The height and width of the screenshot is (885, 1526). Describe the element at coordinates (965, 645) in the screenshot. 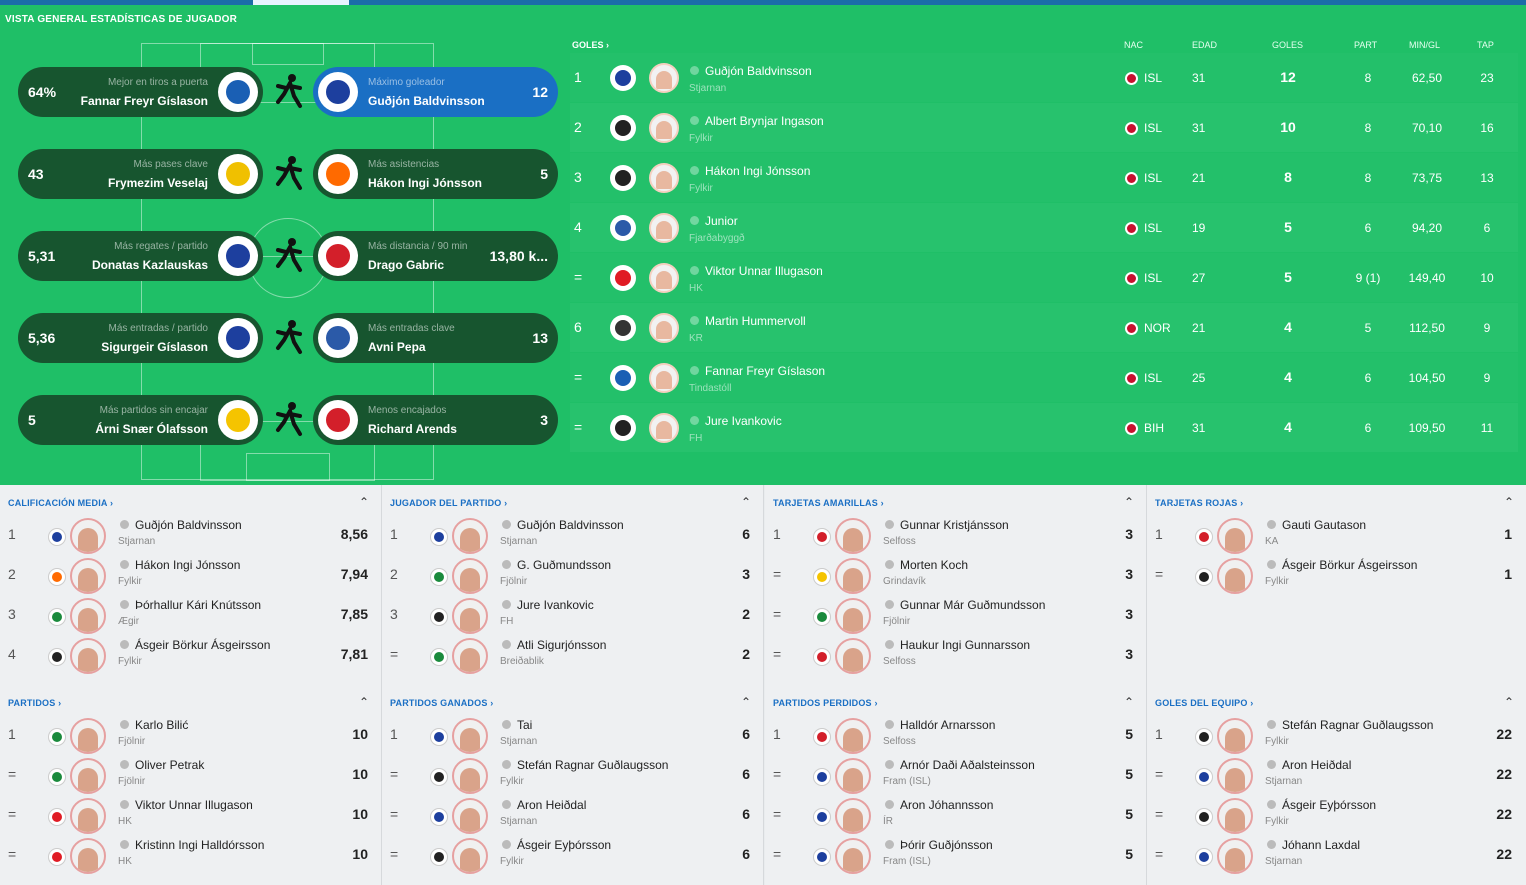

I see `player-name: Haukur Ingi Gunnarsson` at that location.